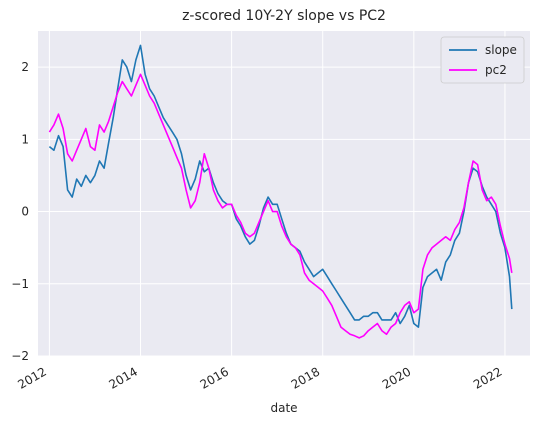 Image resolution: width=541 pixels, height=423 pixels. What do you see at coordinates (20, 284) in the screenshot?
I see `y-tick-label: −1` at bounding box center [20, 284].